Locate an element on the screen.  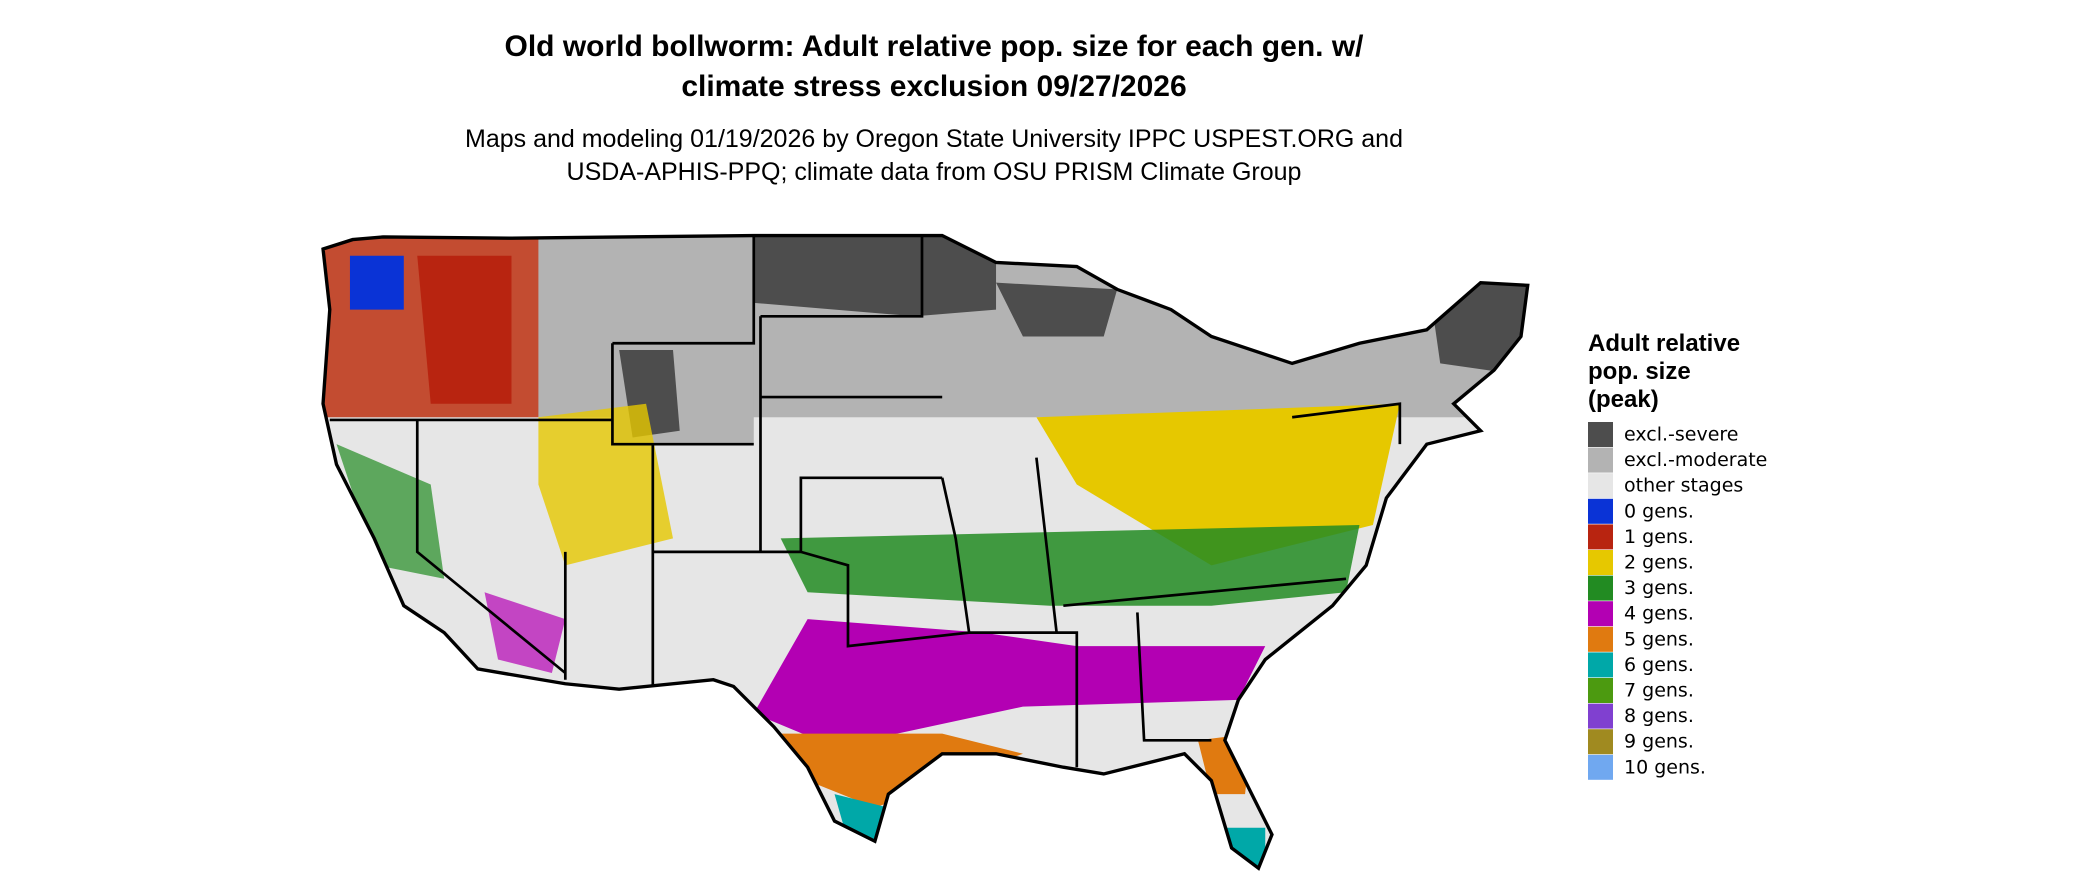
legend-label: 7 gens. is located at coordinates (1659, 691).